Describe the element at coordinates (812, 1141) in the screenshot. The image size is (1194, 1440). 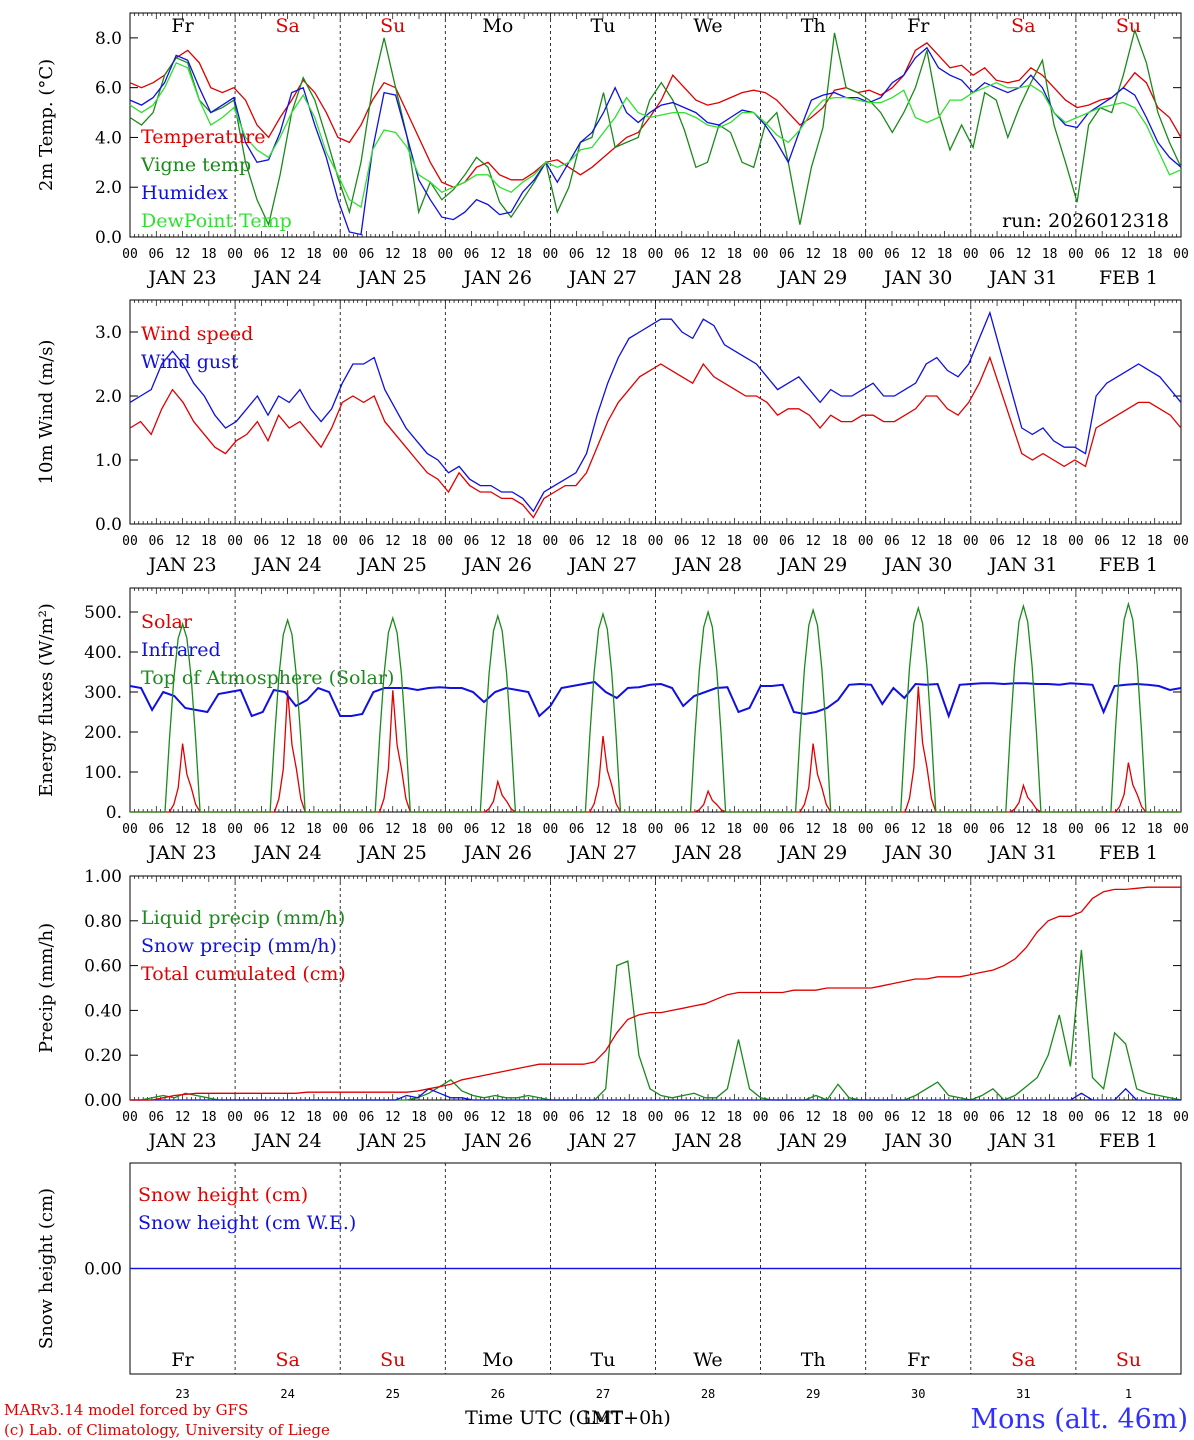
I see `date-label: JAN 29` at that location.